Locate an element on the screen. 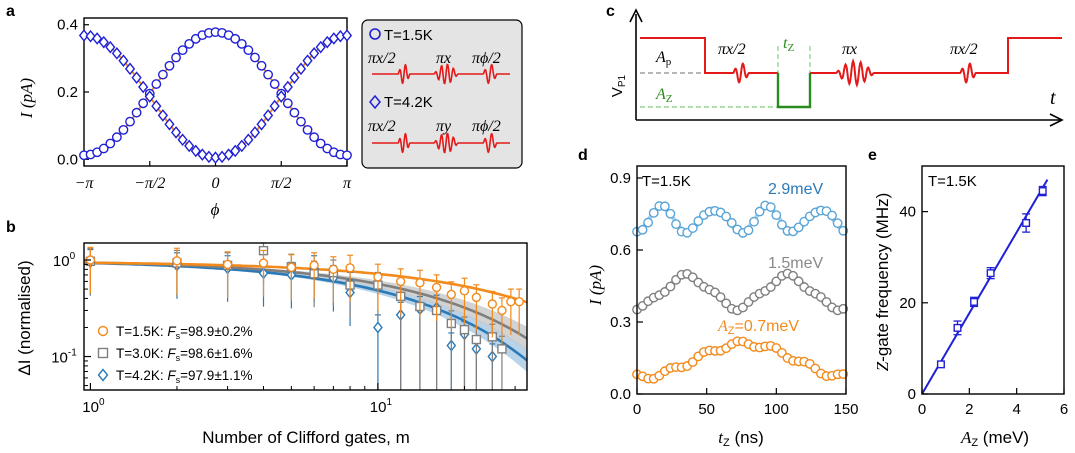  a-ytick-label: 0.0 is located at coordinates (67, 159).